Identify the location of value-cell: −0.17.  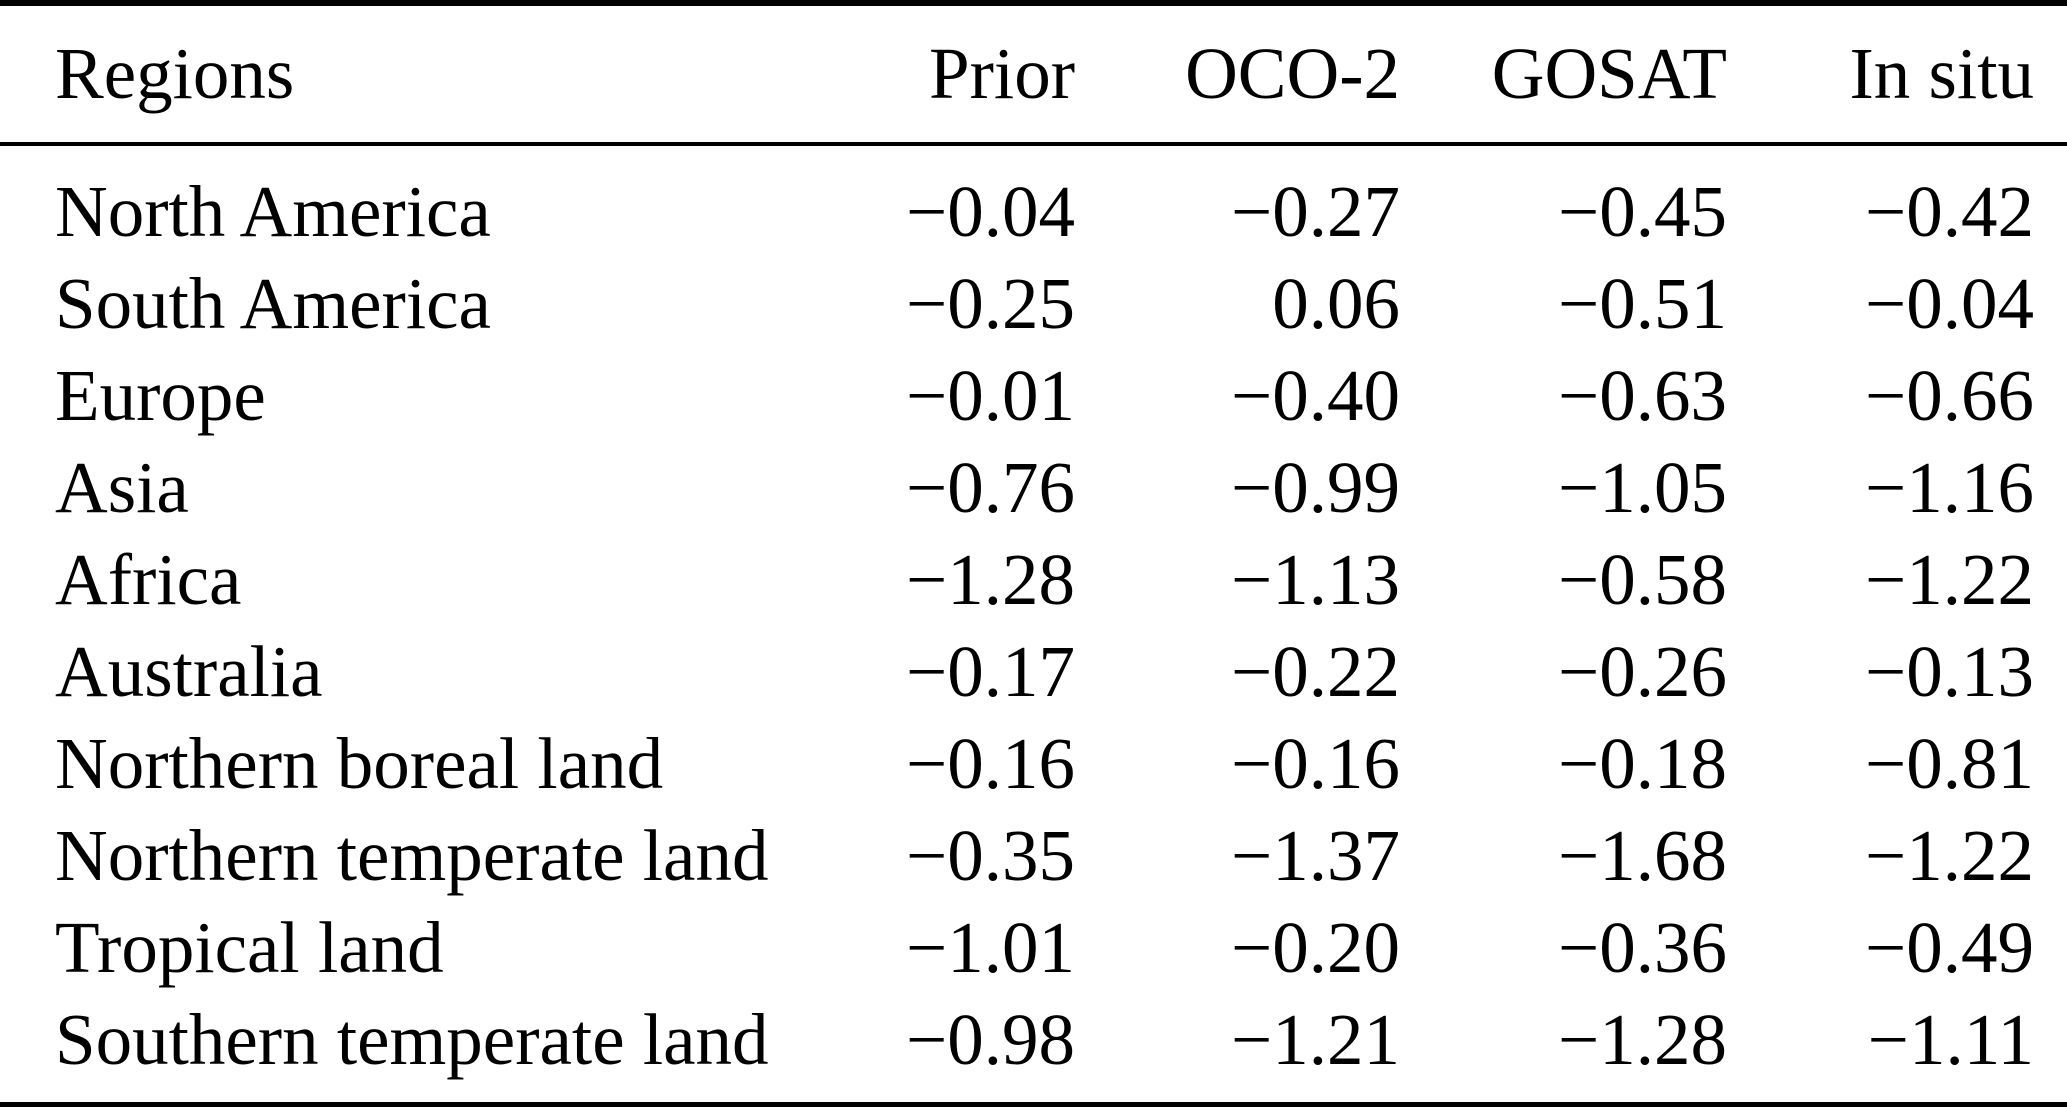
(990, 671).